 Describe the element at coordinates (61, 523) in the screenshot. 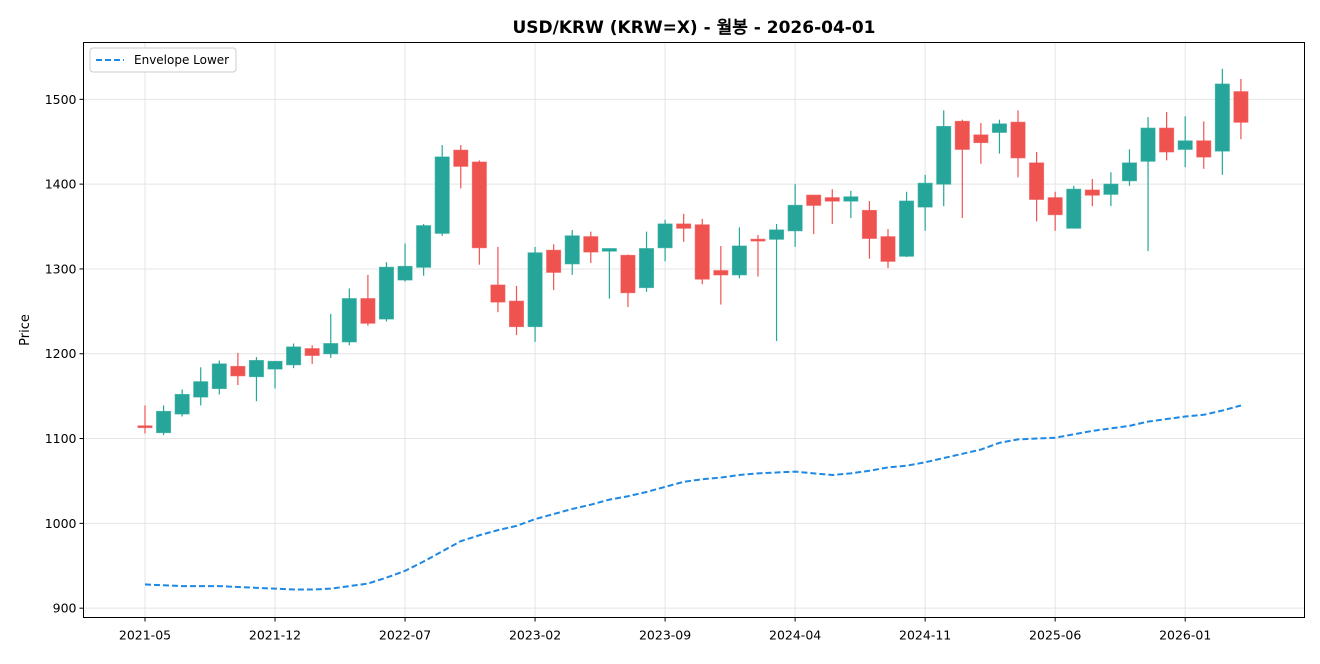

I see `y-tick-label: 1000` at that location.